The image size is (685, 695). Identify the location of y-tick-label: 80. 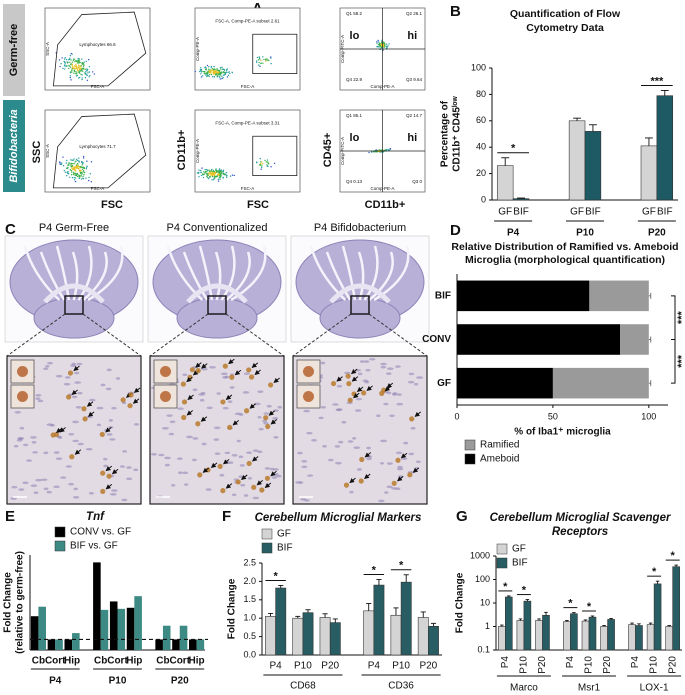
(481, 94).